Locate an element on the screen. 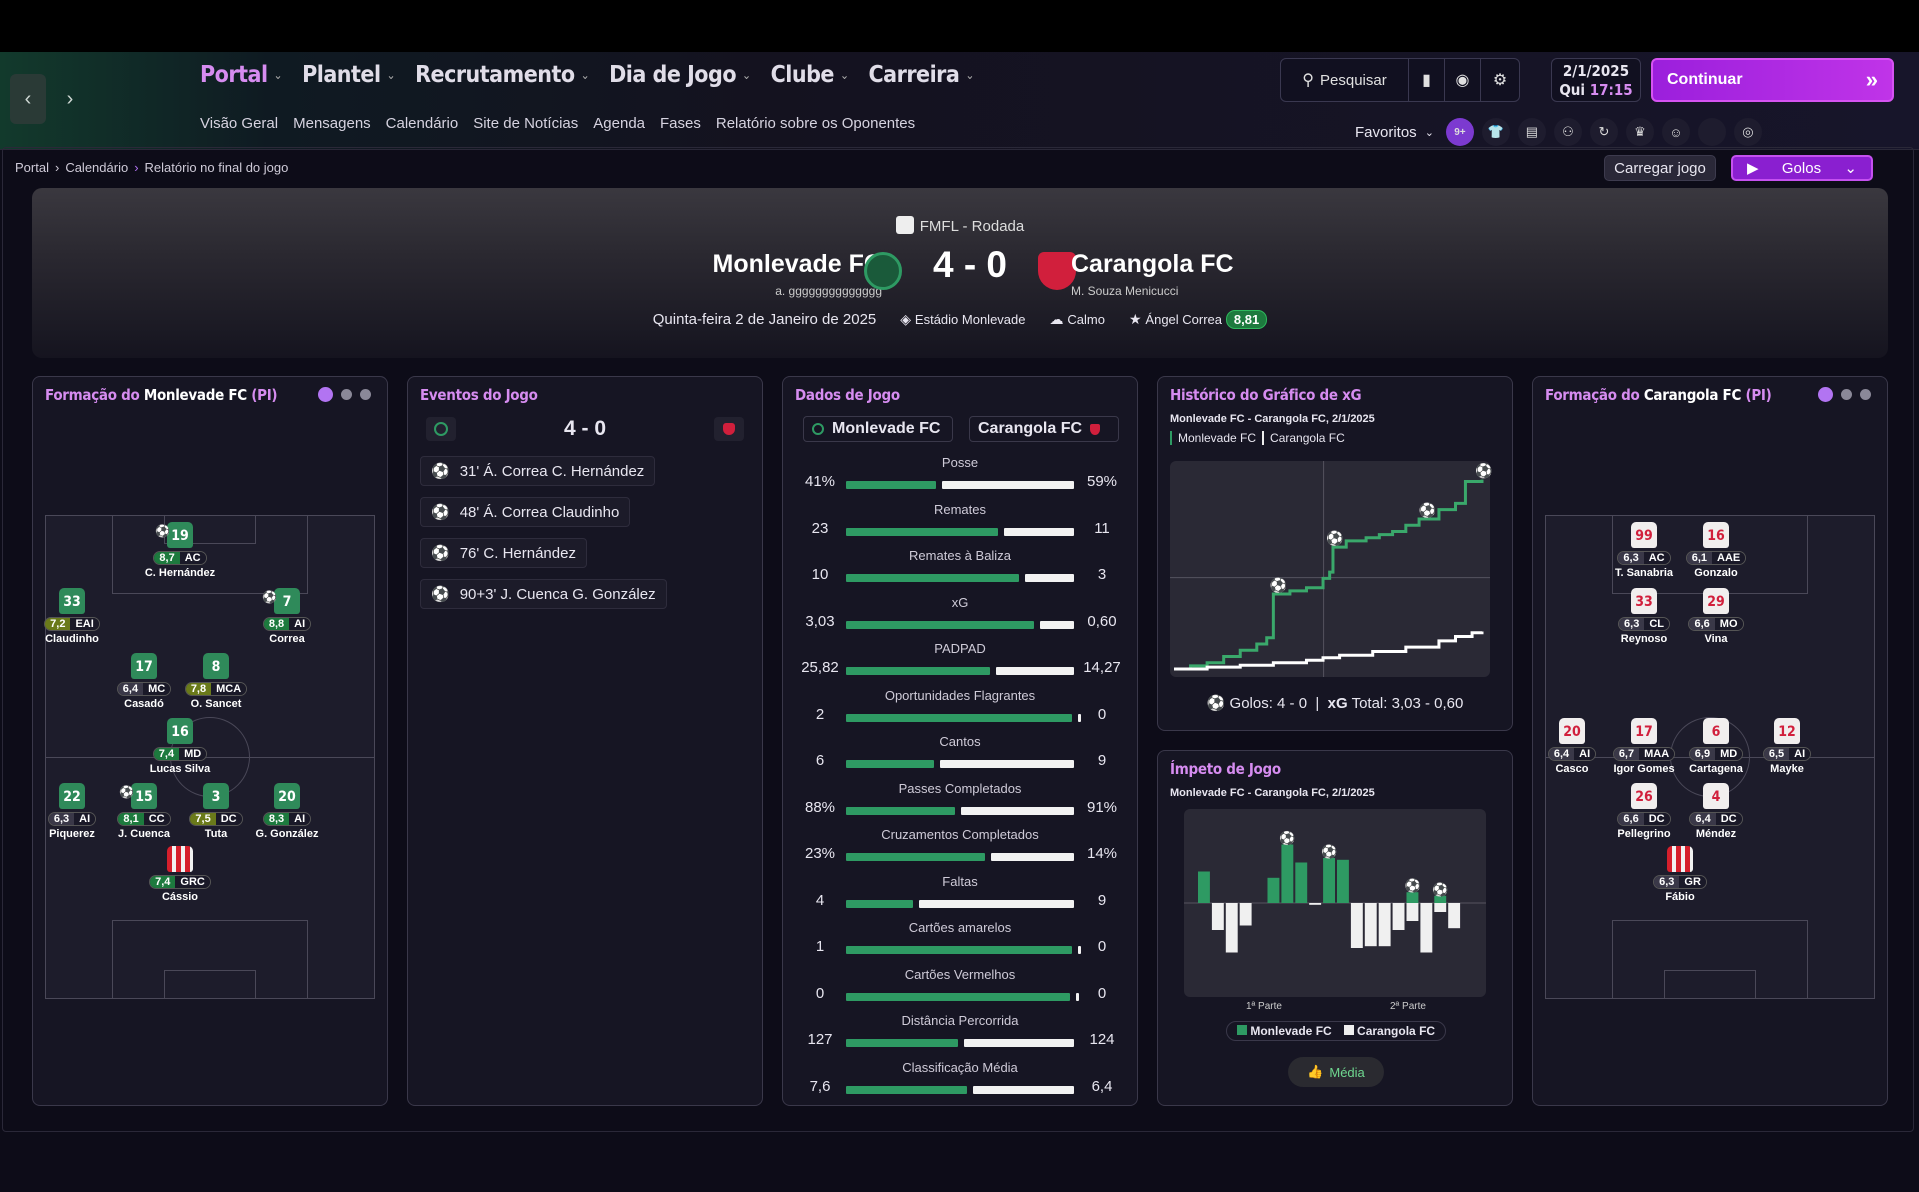  player-name: Casco is located at coordinates (1572, 769).